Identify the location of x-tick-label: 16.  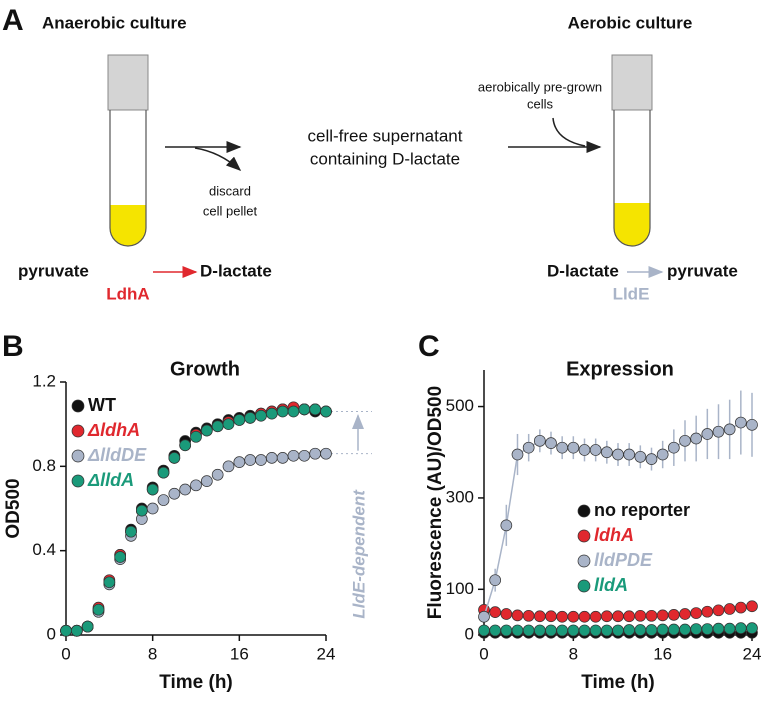
(662, 653).